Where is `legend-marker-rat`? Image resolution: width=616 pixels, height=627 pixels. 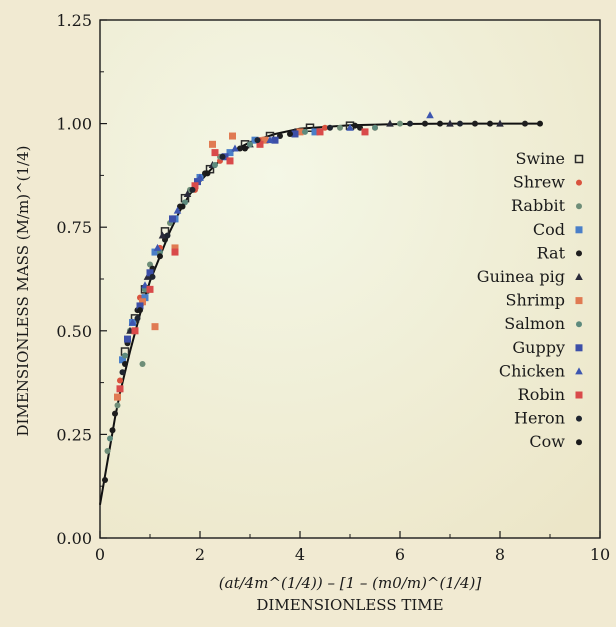
legend-marker-rat is located at coordinates (579, 253).